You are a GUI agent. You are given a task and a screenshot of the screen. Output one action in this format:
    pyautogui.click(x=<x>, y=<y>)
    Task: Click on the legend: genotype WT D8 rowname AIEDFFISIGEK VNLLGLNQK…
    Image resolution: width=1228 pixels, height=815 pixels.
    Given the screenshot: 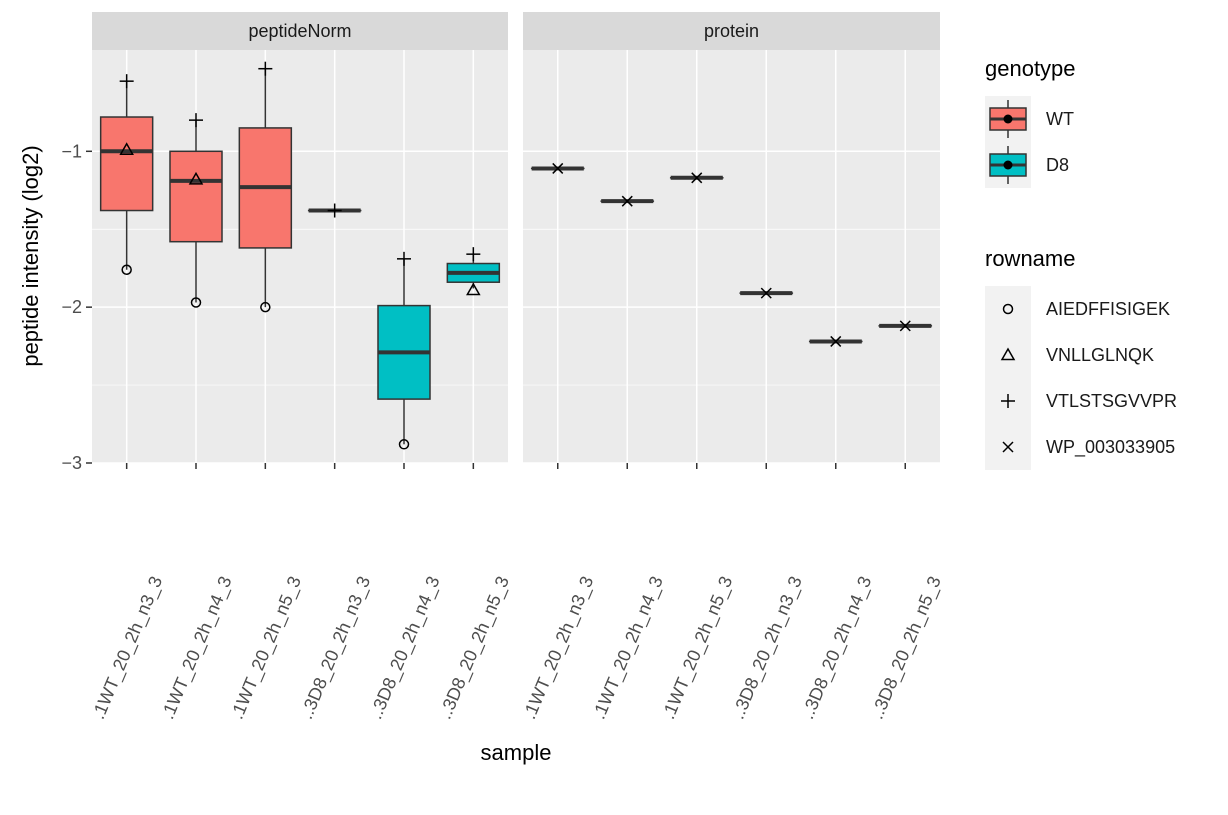 What is the action you would take?
    pyautogui.click(x=1081, y=263)
    